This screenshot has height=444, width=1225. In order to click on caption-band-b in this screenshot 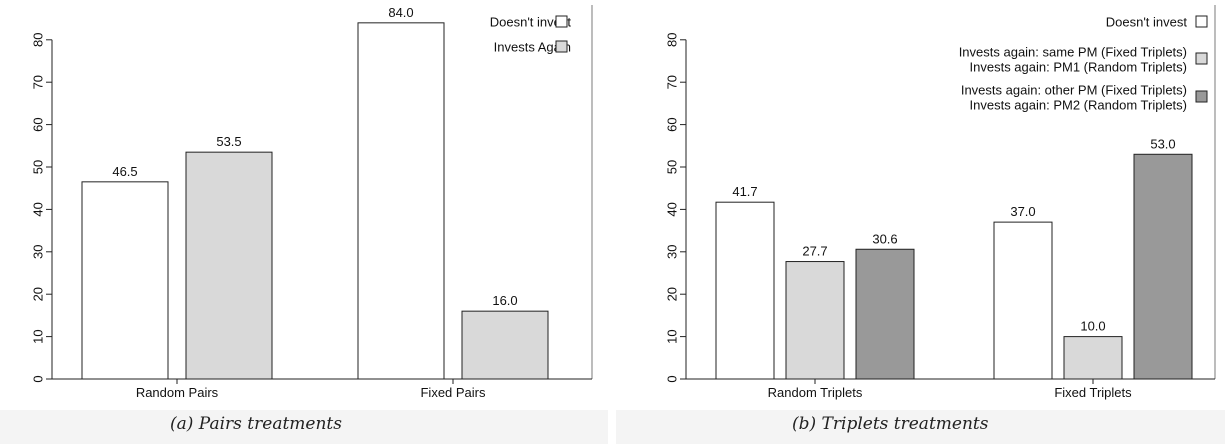, I will do `click(920, 427)`.